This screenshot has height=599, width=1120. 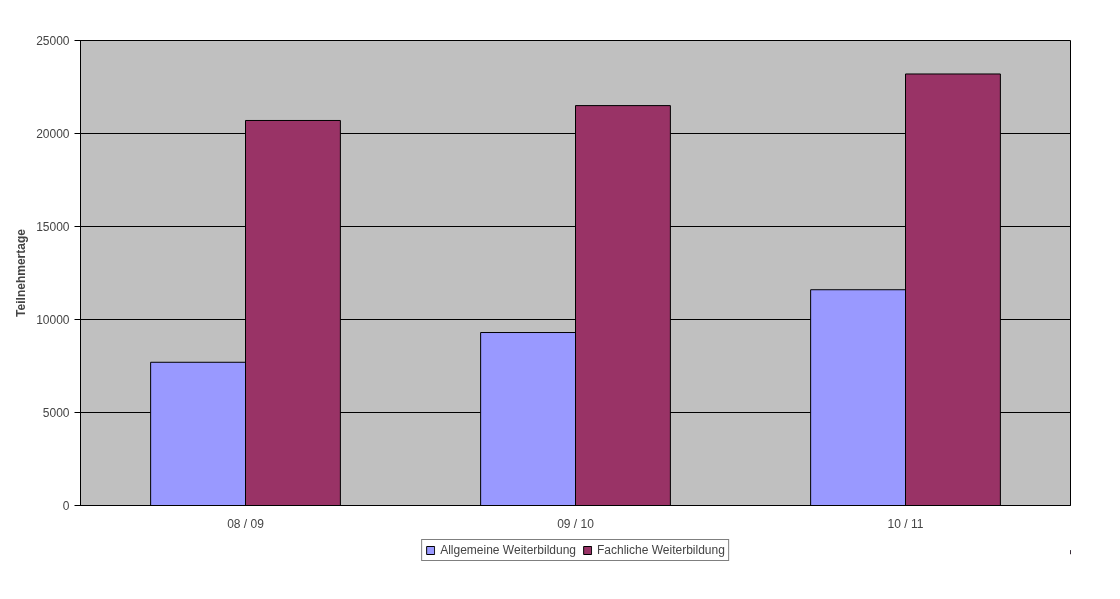 What do you see at coordinates (53, 320) in the screenshot?
I see `y-tick-label: 10000` at bounding box center [53, 320].